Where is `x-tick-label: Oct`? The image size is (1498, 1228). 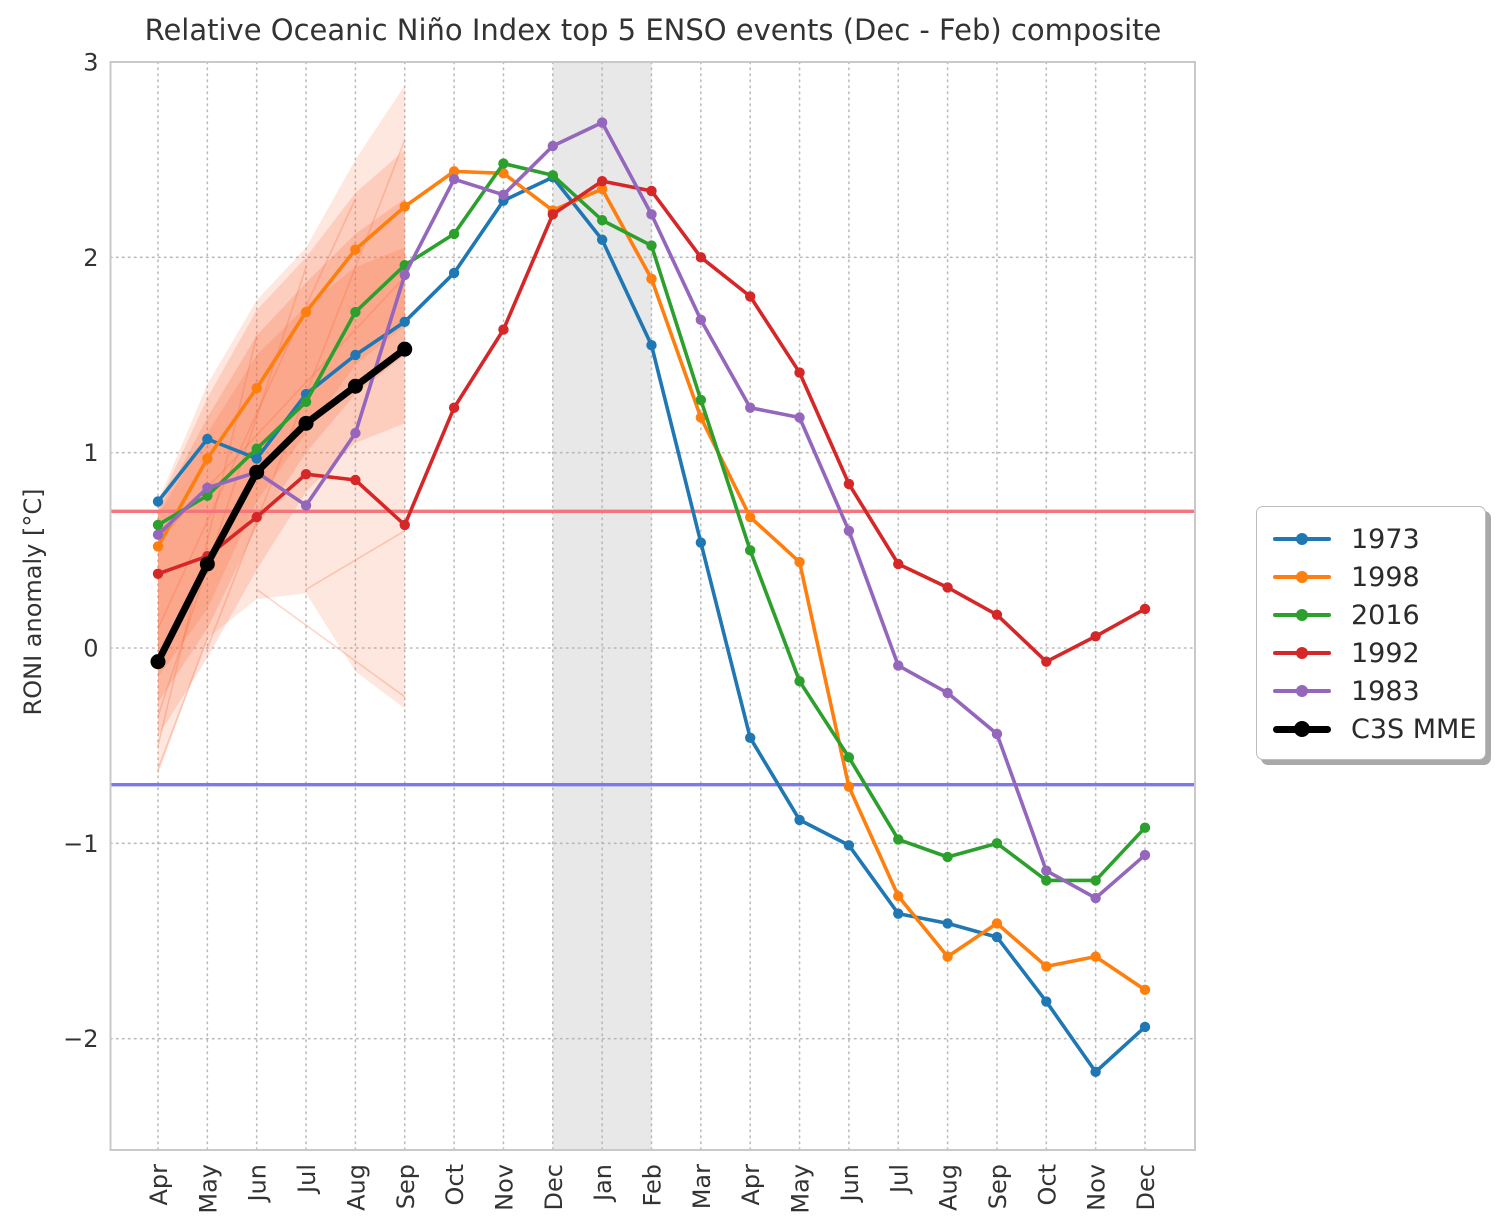
x-tick-label: Oct is located at coordinates (455, 1185).